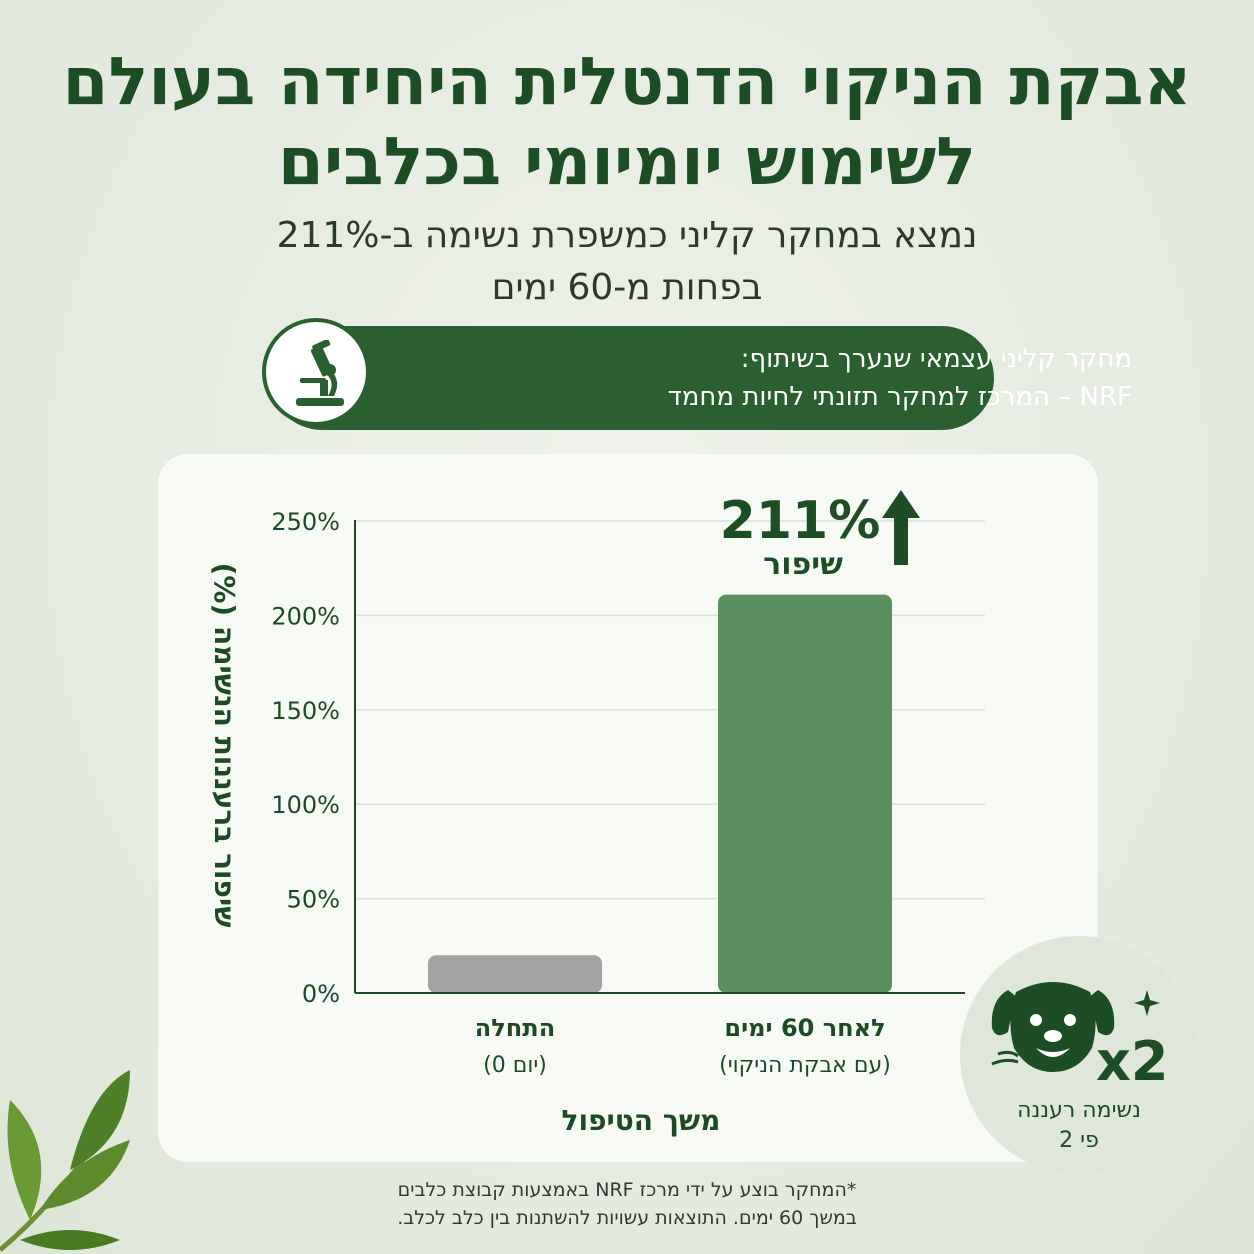 The image size is (1254, 1254). What do you see at coordinates (305, 522) in the screenshot?
I see `y-tick-label: 250%` at bounding box center [305, 522].